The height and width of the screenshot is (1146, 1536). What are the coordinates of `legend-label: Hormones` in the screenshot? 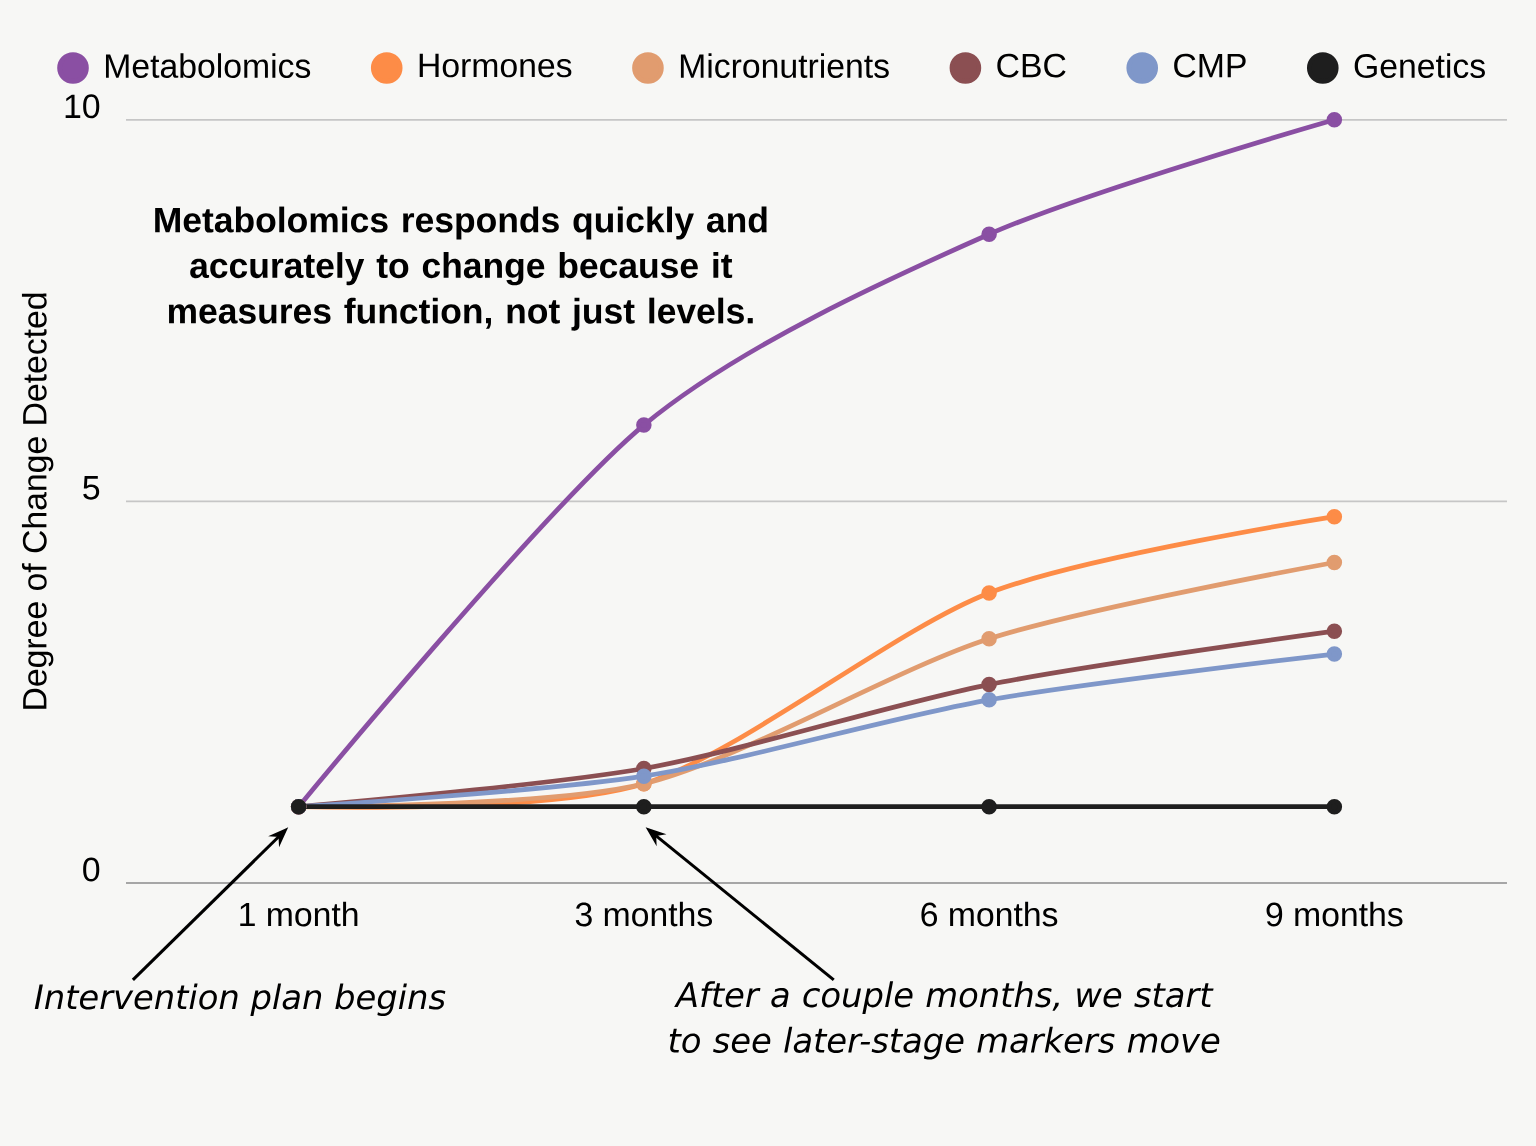 It's located at (495, 65).